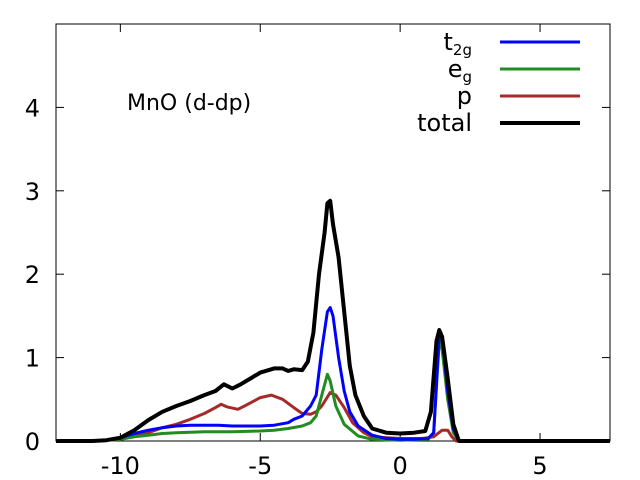  What do you see at coordinates (32, 359) in the screenshot?
I see `y-tick-label: 1` at bounding box center [32, 359].